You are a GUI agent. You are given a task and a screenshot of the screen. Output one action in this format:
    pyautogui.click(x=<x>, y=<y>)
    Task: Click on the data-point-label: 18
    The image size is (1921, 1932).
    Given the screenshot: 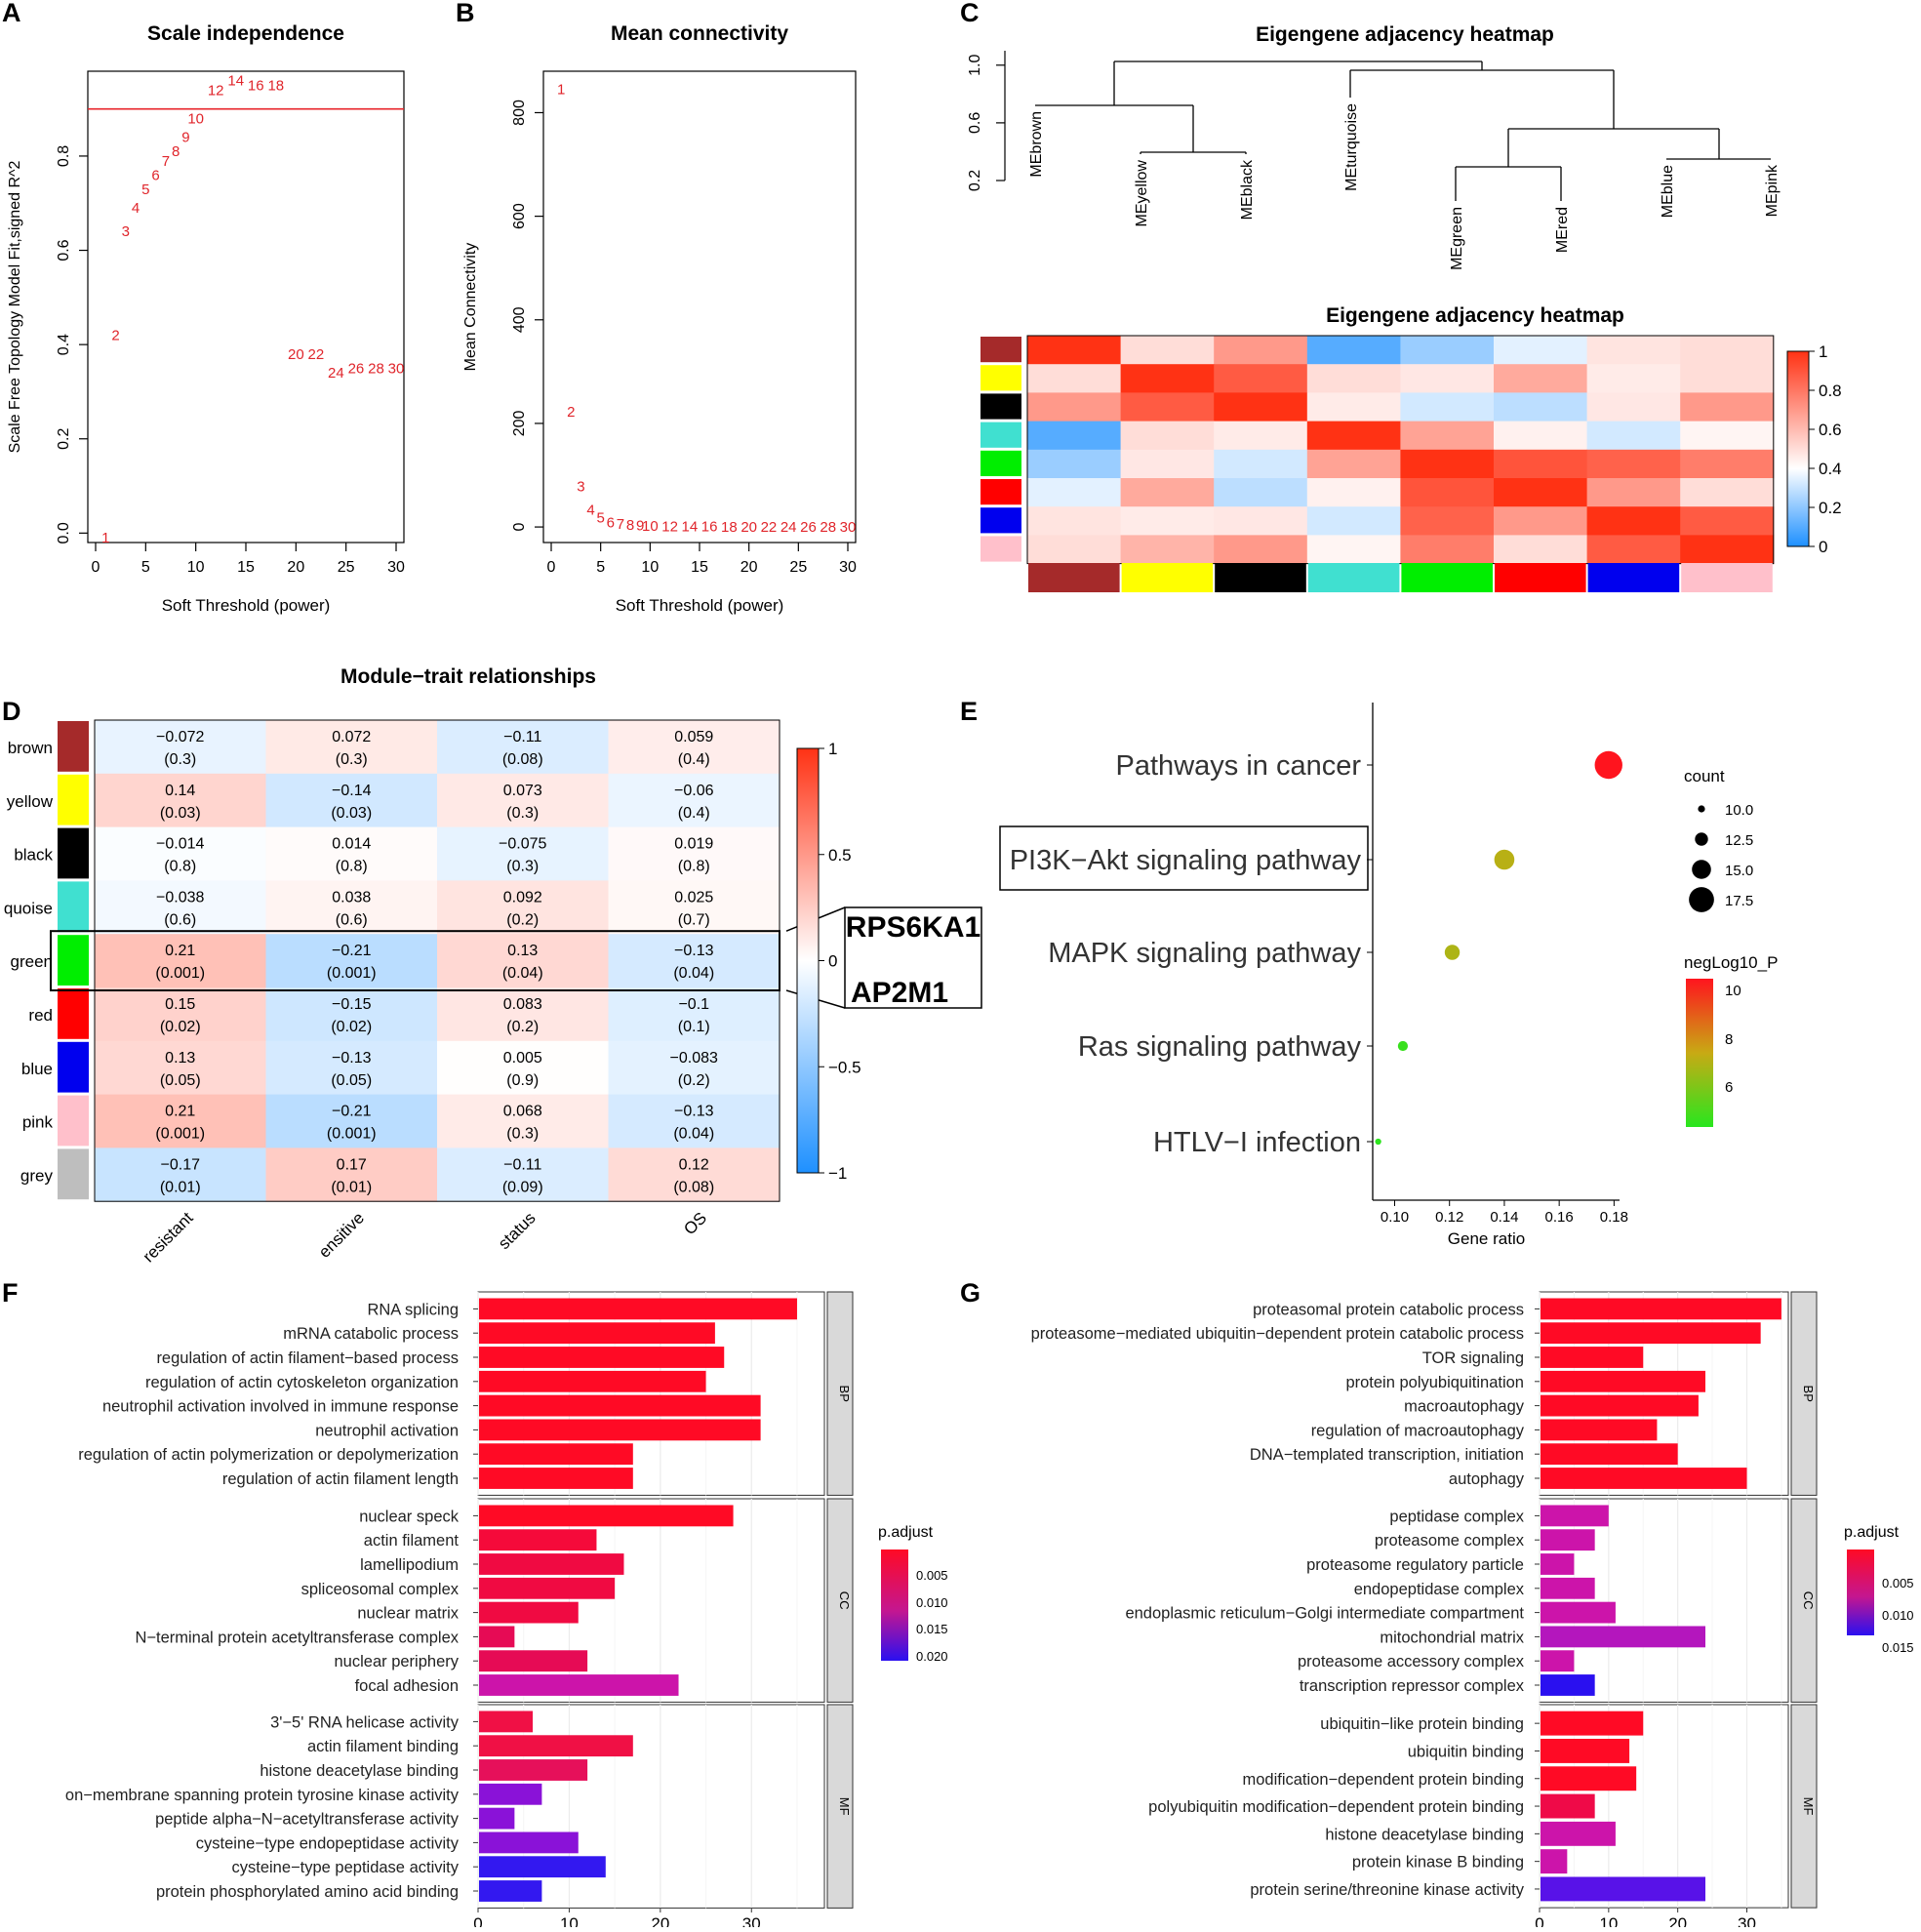 What is the action you would take?
    pyautogui.click(x=729, y=527)
    